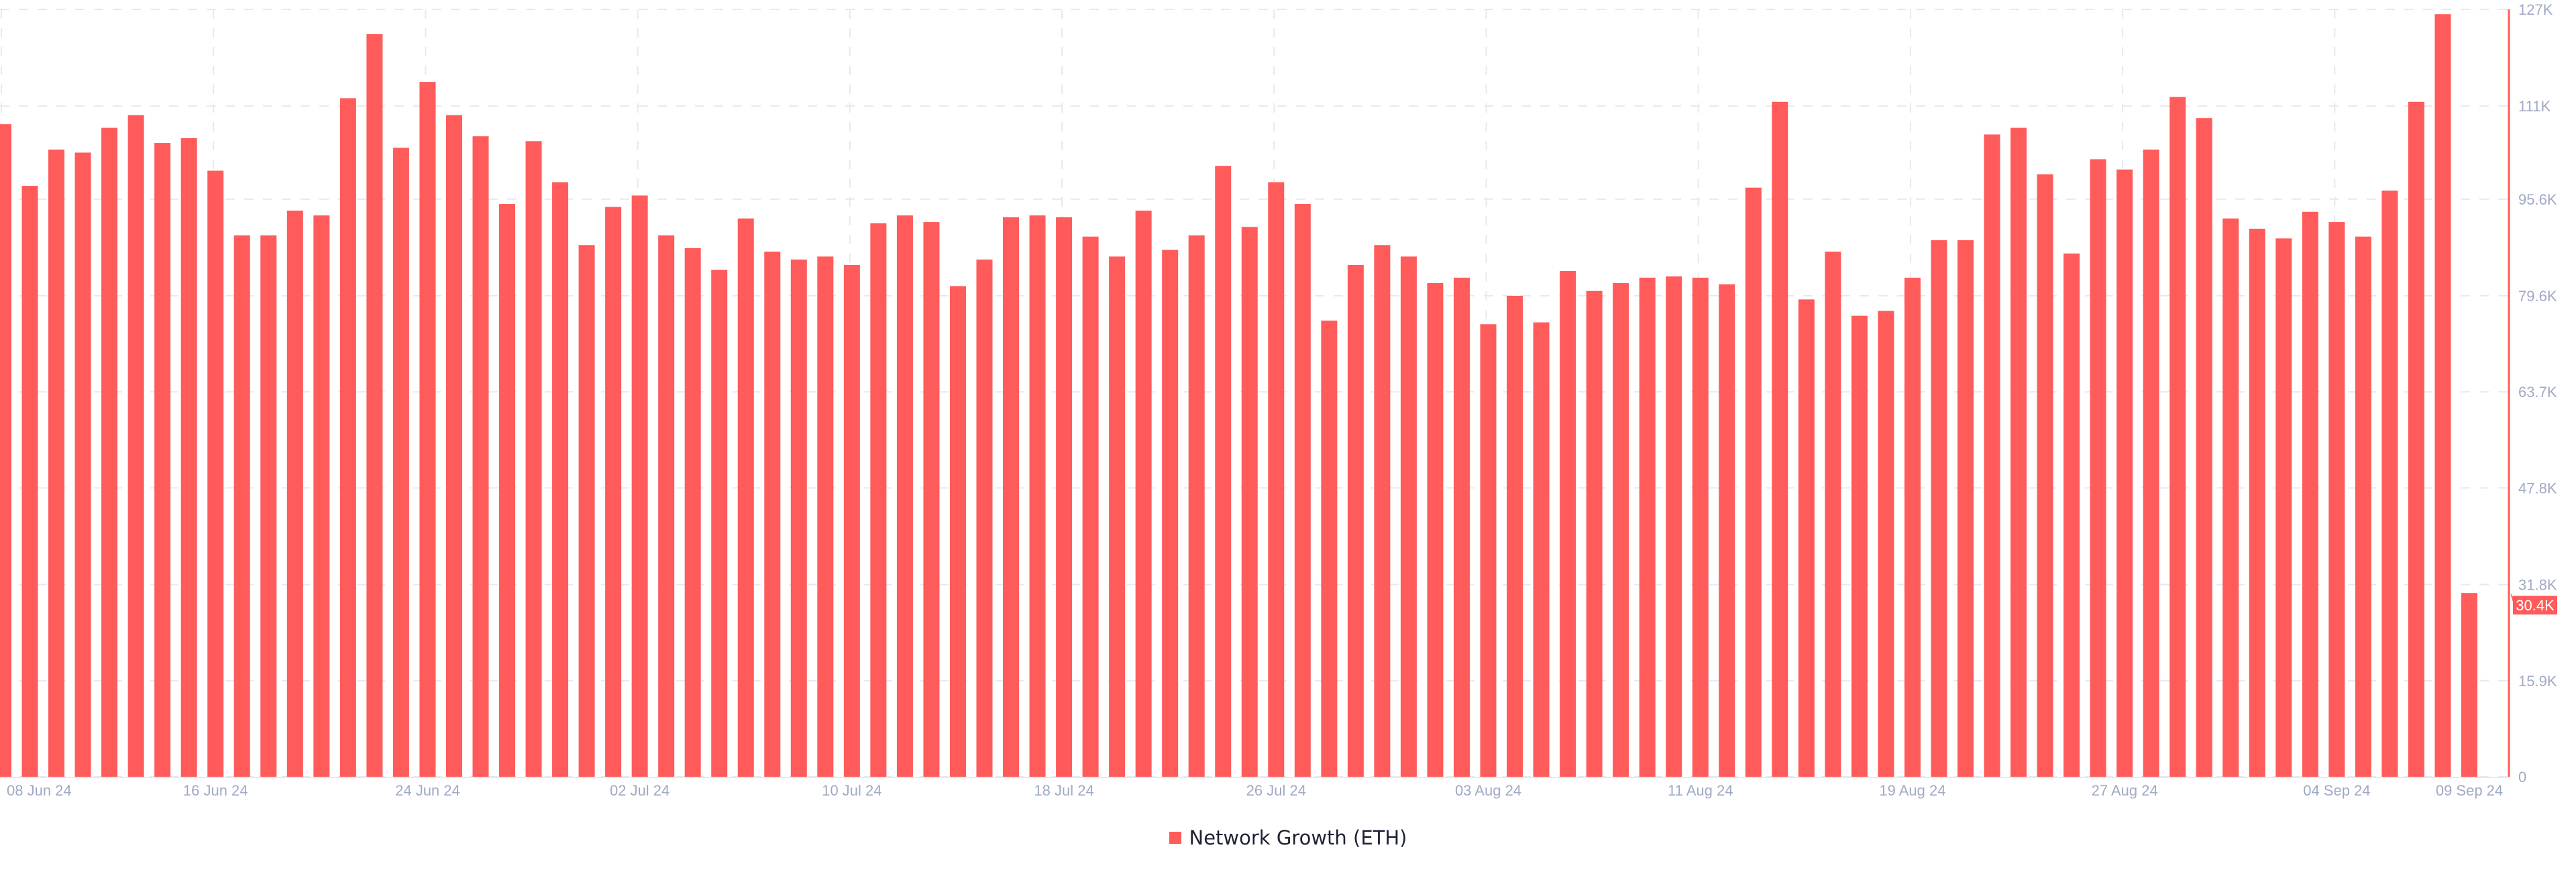  What do you see at coordinates (2469, 790) in the screenshot?
I see `x-tick-label: 09 Sep 24` at bounding box center [2469, 790].